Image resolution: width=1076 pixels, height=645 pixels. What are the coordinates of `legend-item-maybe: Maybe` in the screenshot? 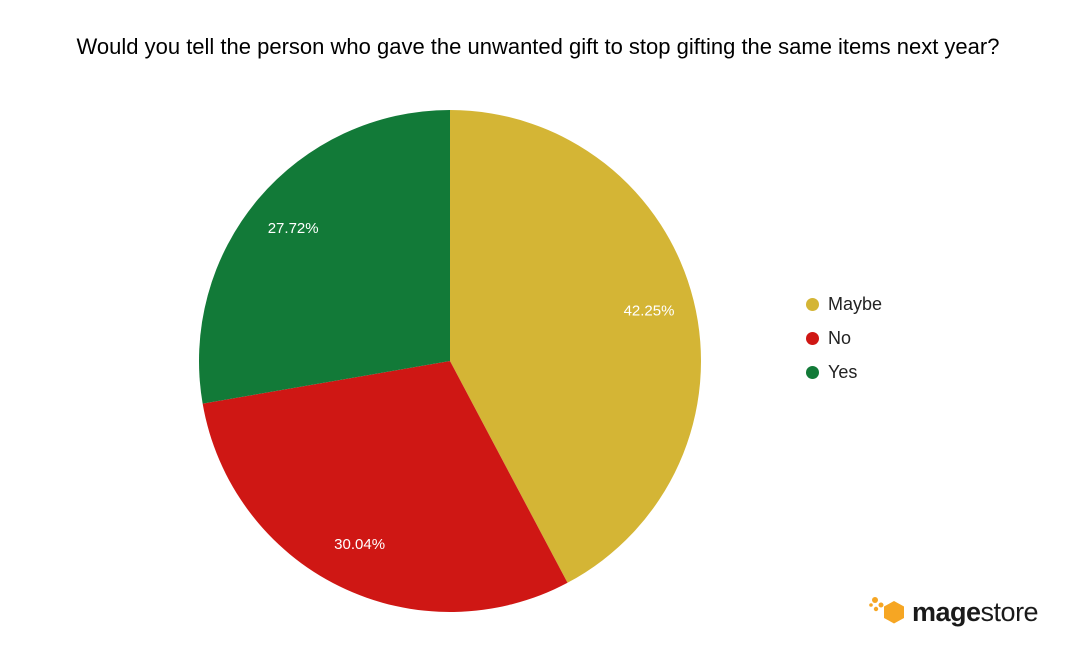 It's located at (844, 304).